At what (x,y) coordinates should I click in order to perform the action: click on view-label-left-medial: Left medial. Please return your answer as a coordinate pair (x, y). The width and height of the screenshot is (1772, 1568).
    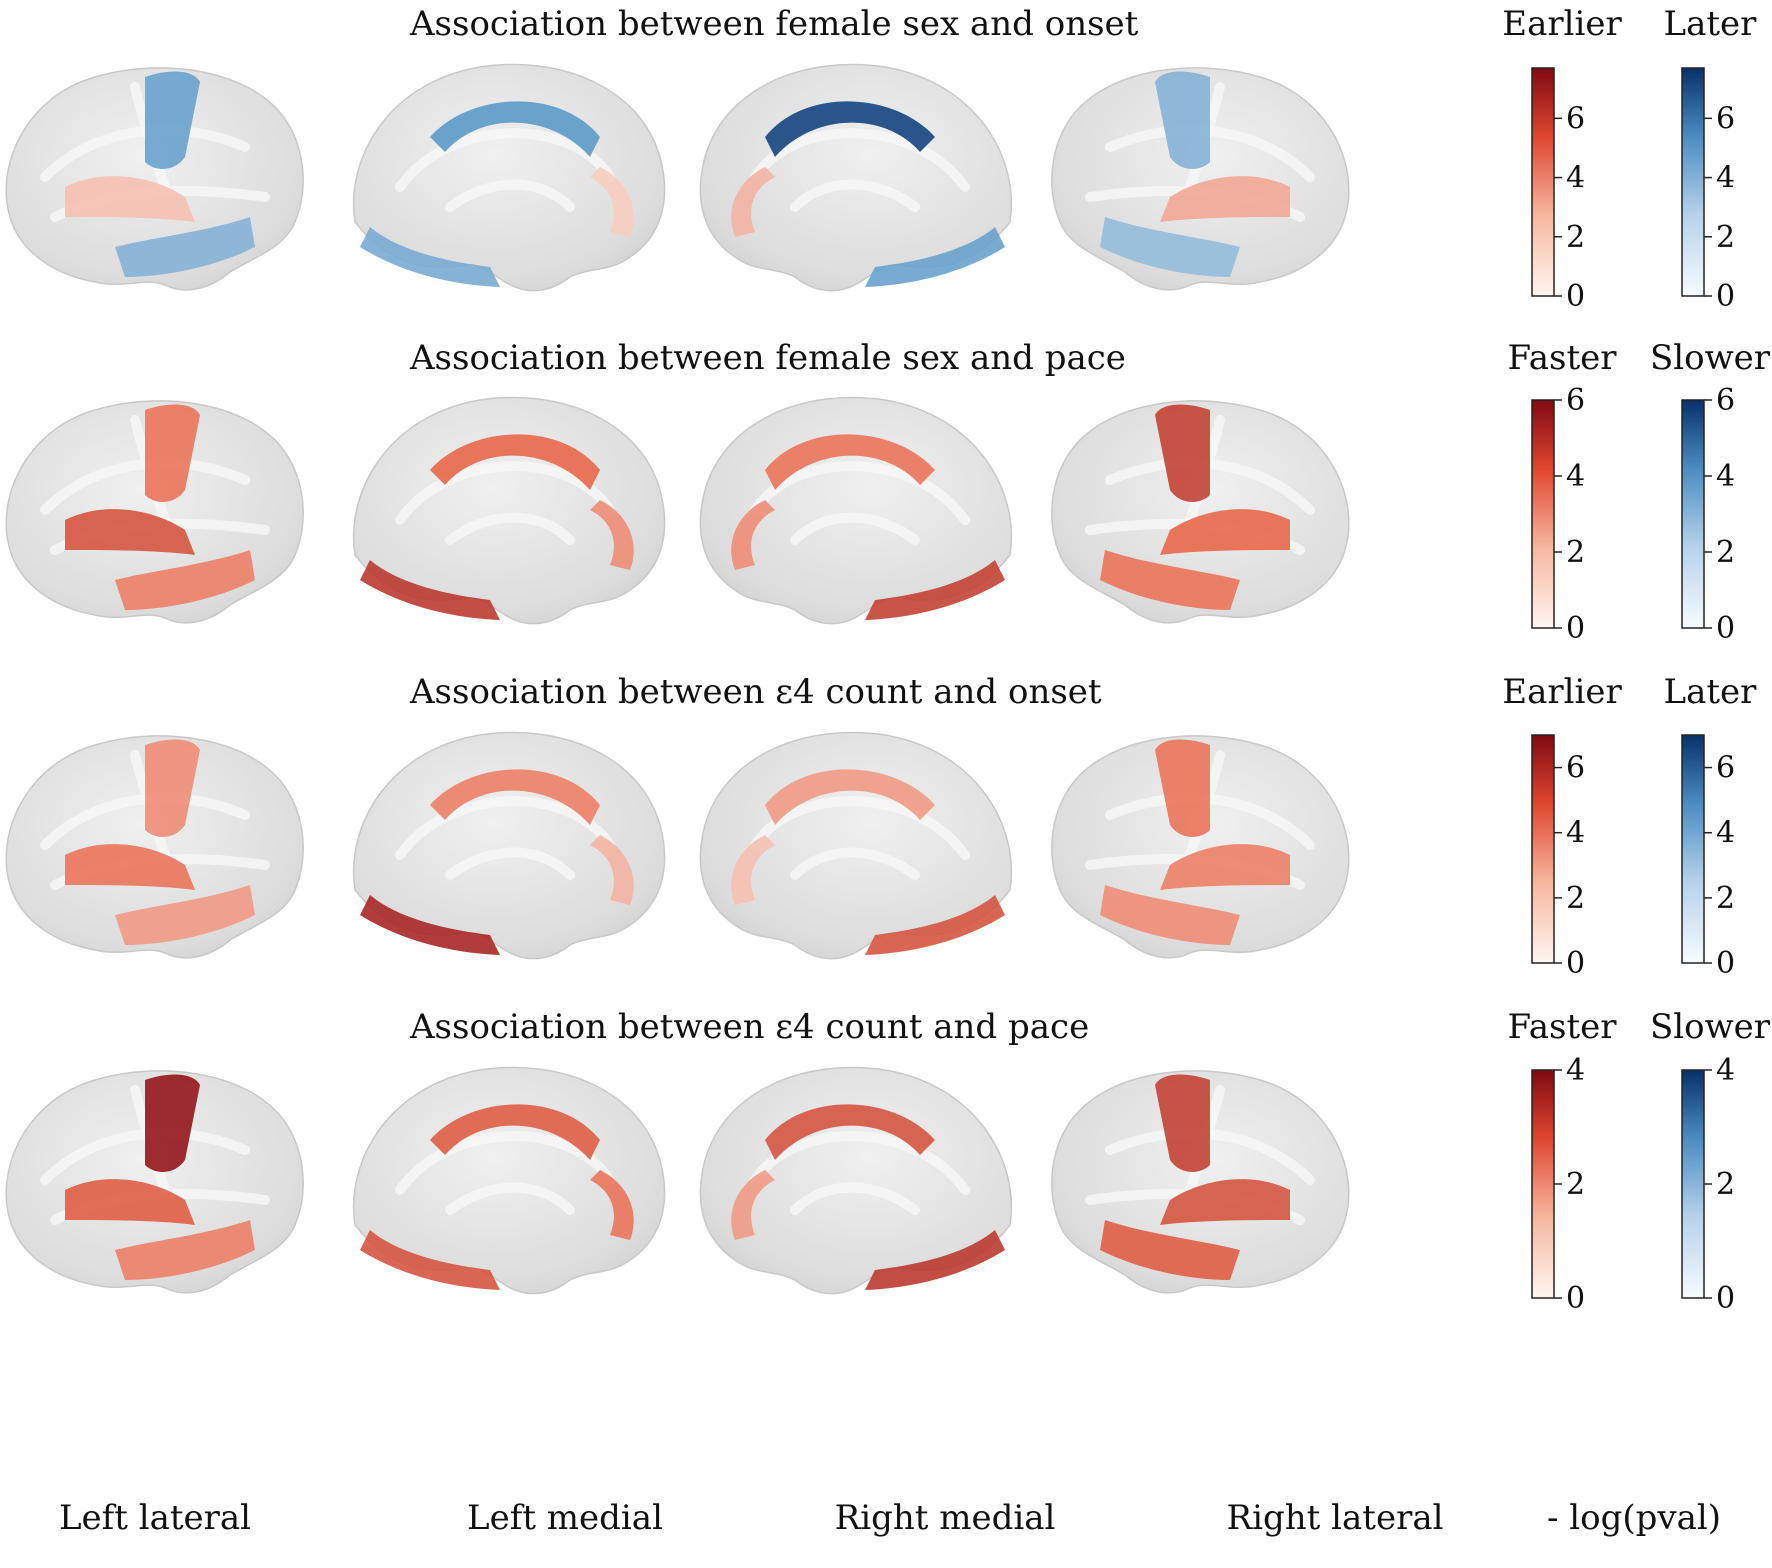
    Looking at the image, I should click on (565, 1518).